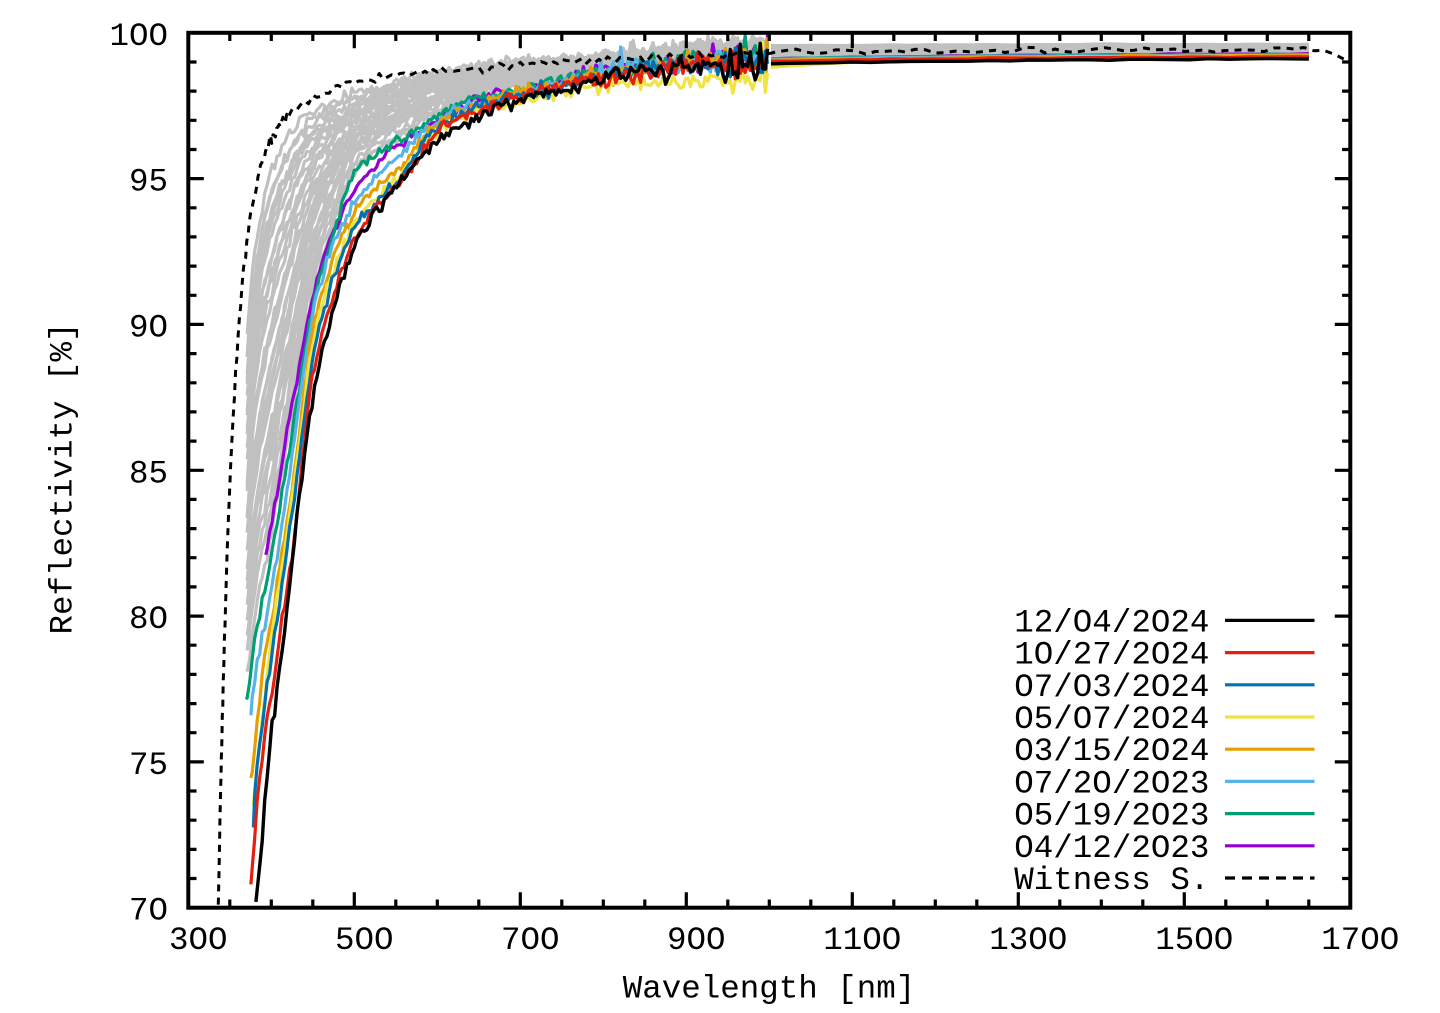  What do you see at coordinates (1194, 940) in the screenshot?
I see `svg-text: 15OO` at bounding box center [1194, 940].